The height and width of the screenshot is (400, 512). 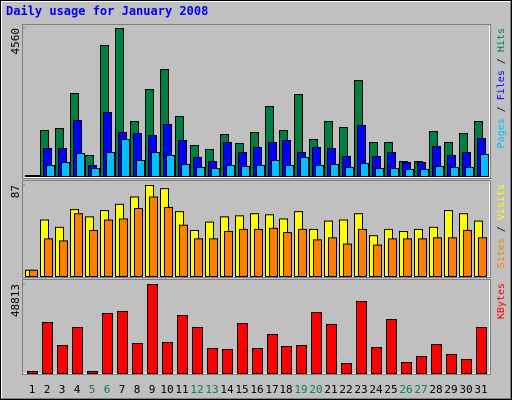 I want to click on legend: Sites / Visits, so click(x=501, y=226).